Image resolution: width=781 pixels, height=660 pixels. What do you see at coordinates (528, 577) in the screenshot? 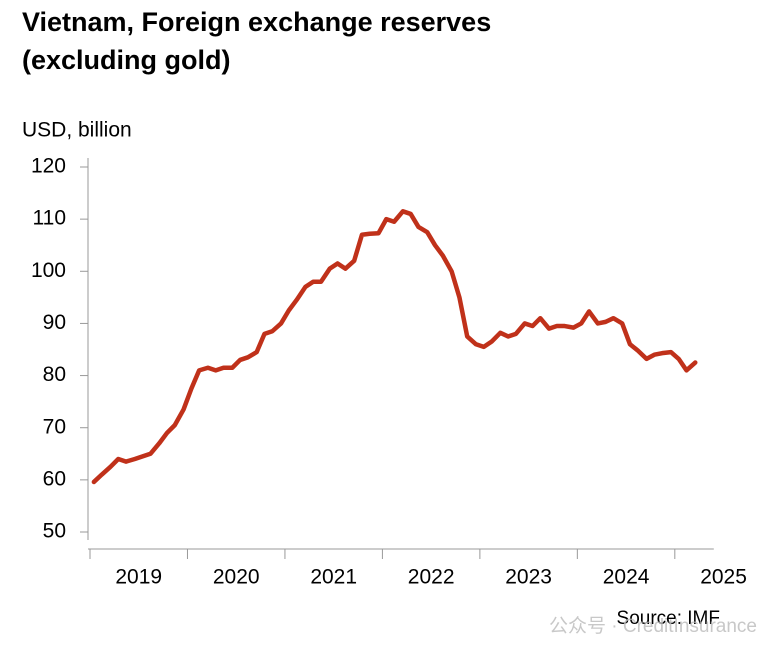
I see `x-tick-label: 2023` at bounding box center [528, 577].